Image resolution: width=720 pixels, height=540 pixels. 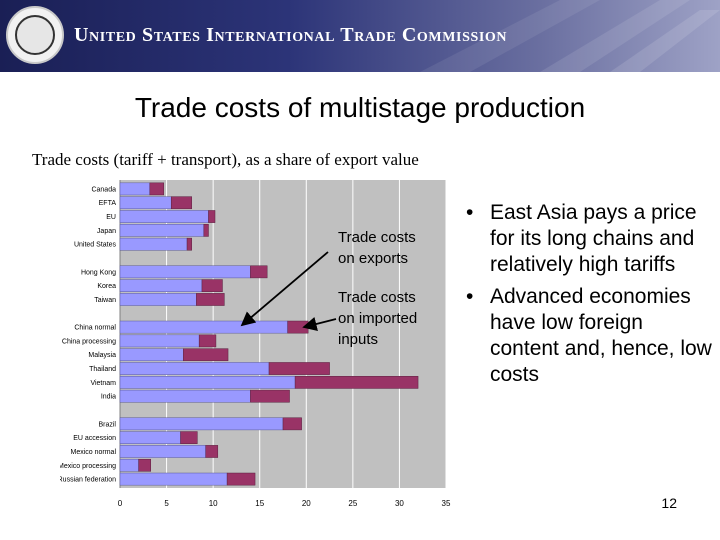 What do you see at coordinates (98, 272) in the screenshot?
I see `category-label: Hong Kong` at bounding box center [98, 272].